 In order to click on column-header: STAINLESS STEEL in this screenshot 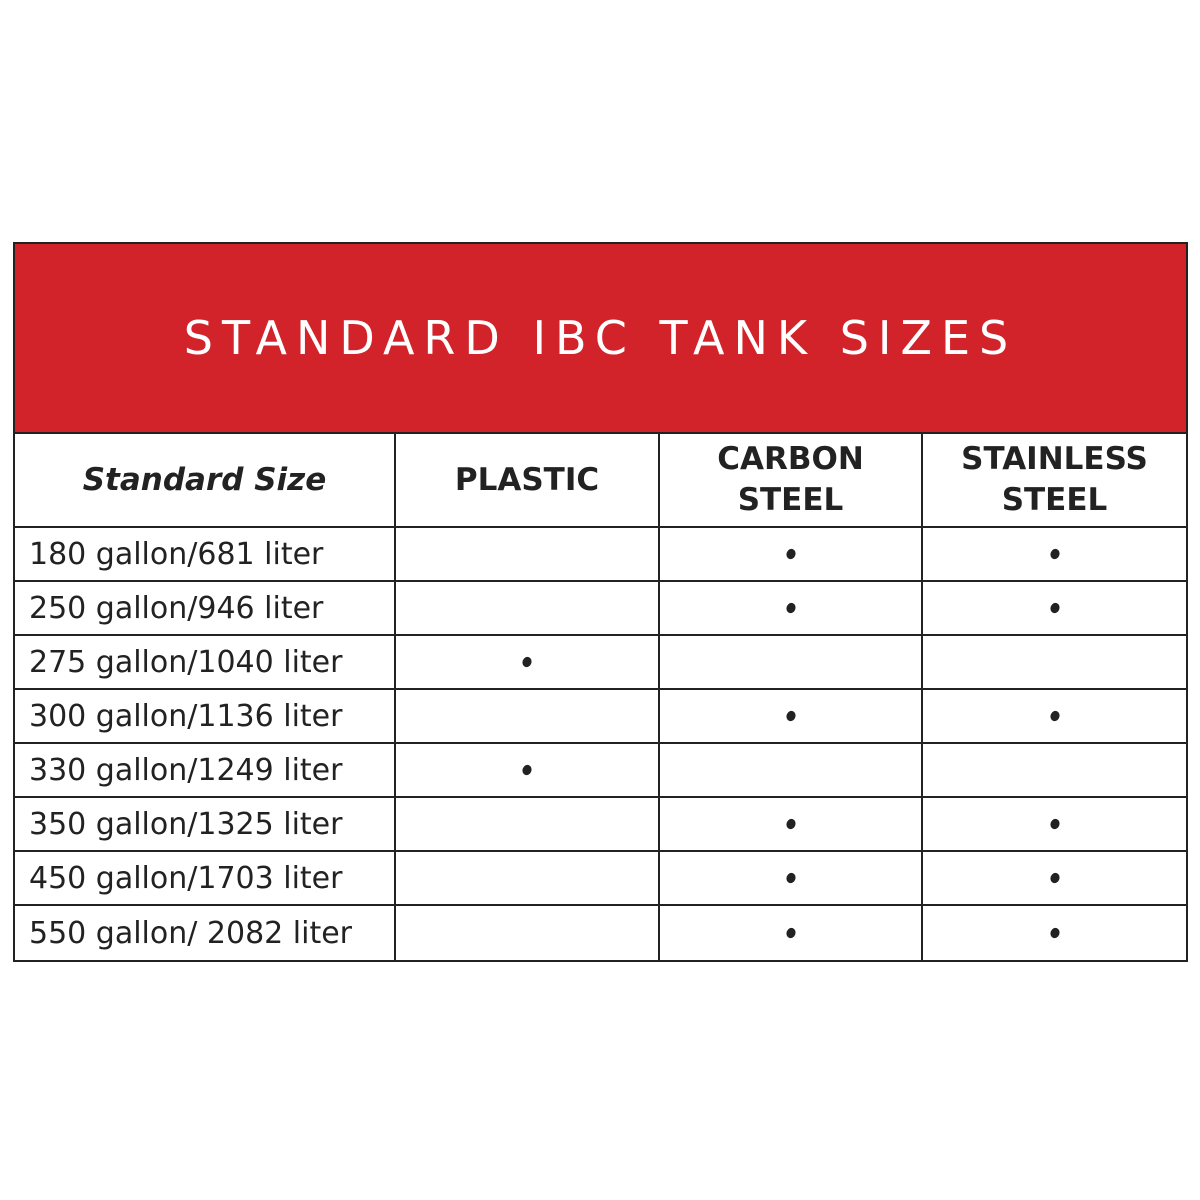, I will do `click(1054, 481)`.